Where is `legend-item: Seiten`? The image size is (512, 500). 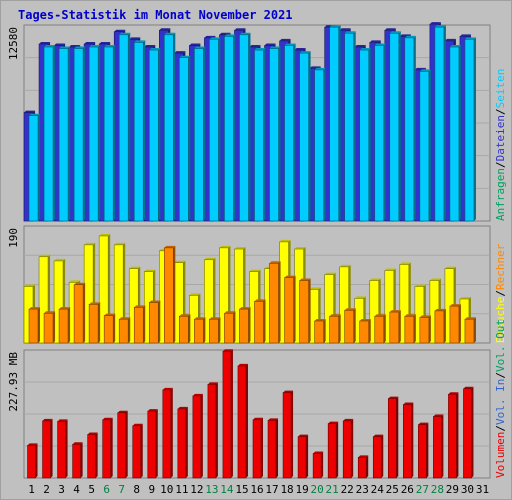 legend-item: Seiten is located at coordinates (500, 89).